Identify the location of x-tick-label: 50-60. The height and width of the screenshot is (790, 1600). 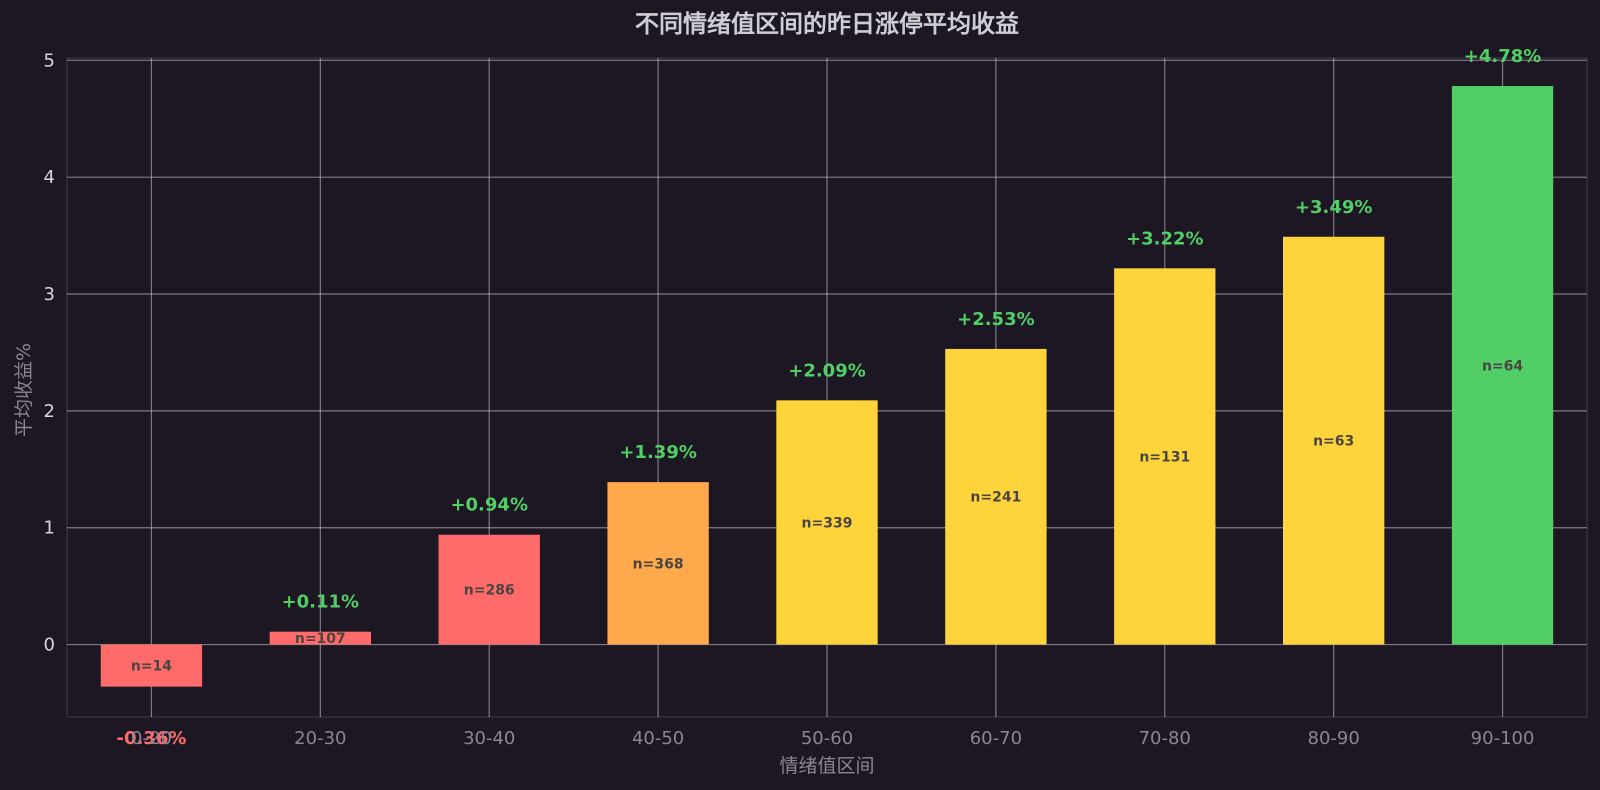
(827, 738).